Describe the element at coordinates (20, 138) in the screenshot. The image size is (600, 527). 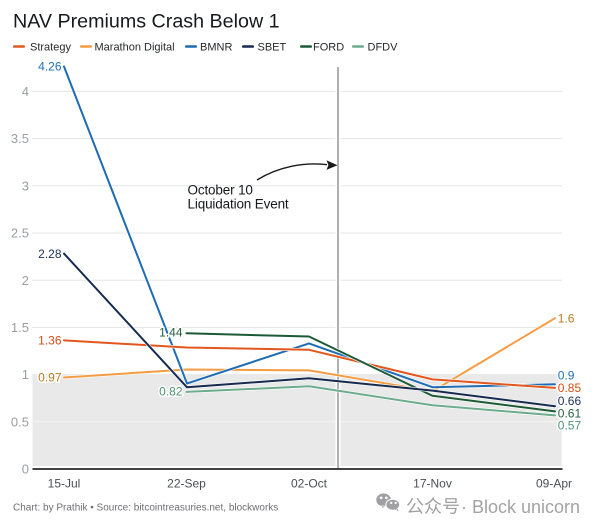
I see `svg-text: 3.5` at that location.